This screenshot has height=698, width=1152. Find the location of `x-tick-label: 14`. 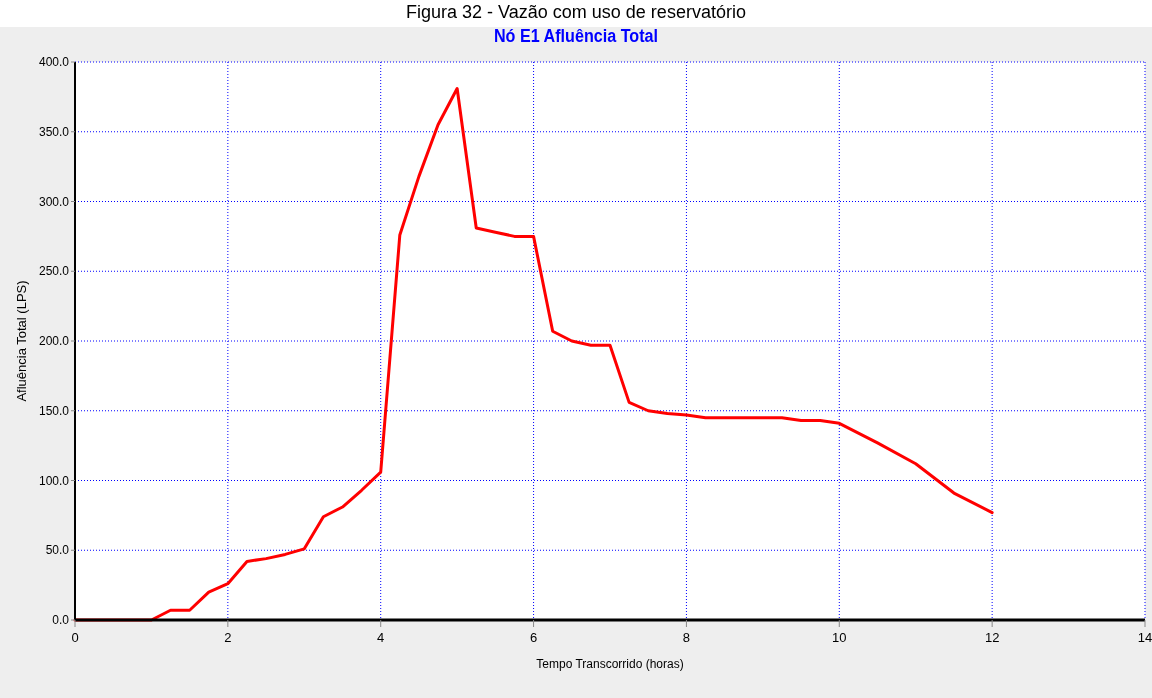

x-tick-label: 14 is located at coordinates (1144, 637).